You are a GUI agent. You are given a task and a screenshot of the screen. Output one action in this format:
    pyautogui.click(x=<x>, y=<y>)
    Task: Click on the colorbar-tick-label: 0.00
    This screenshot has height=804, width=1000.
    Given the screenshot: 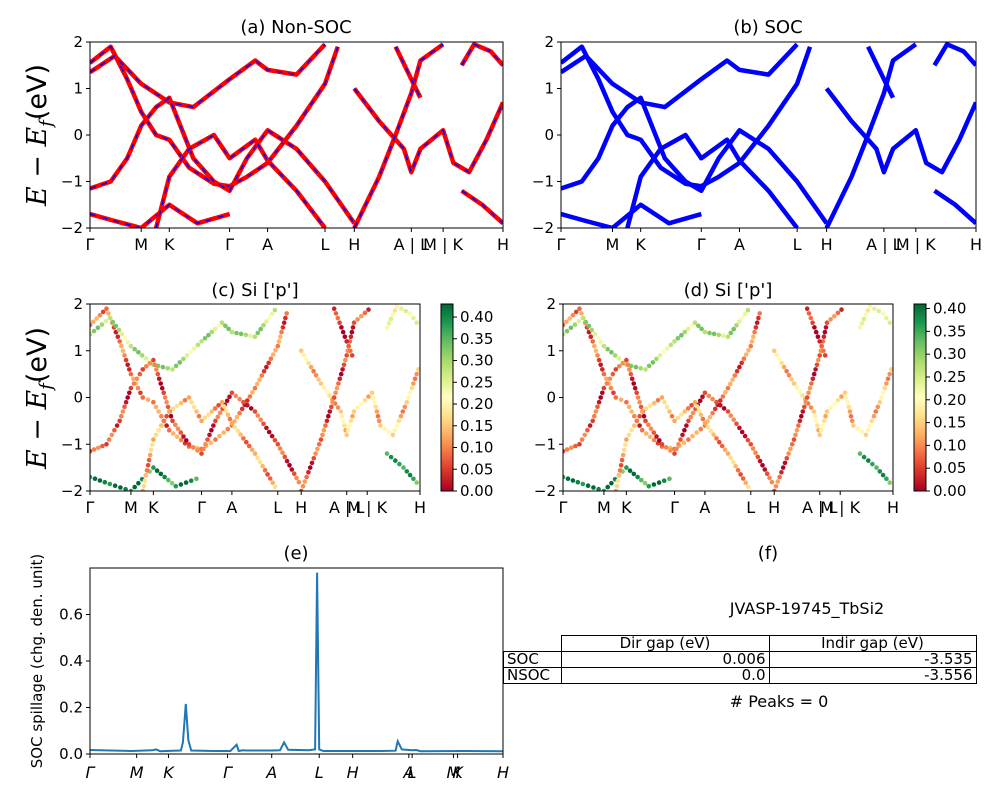 What is the action you would take?
    pyautogui.click(x=949, y=491)
    